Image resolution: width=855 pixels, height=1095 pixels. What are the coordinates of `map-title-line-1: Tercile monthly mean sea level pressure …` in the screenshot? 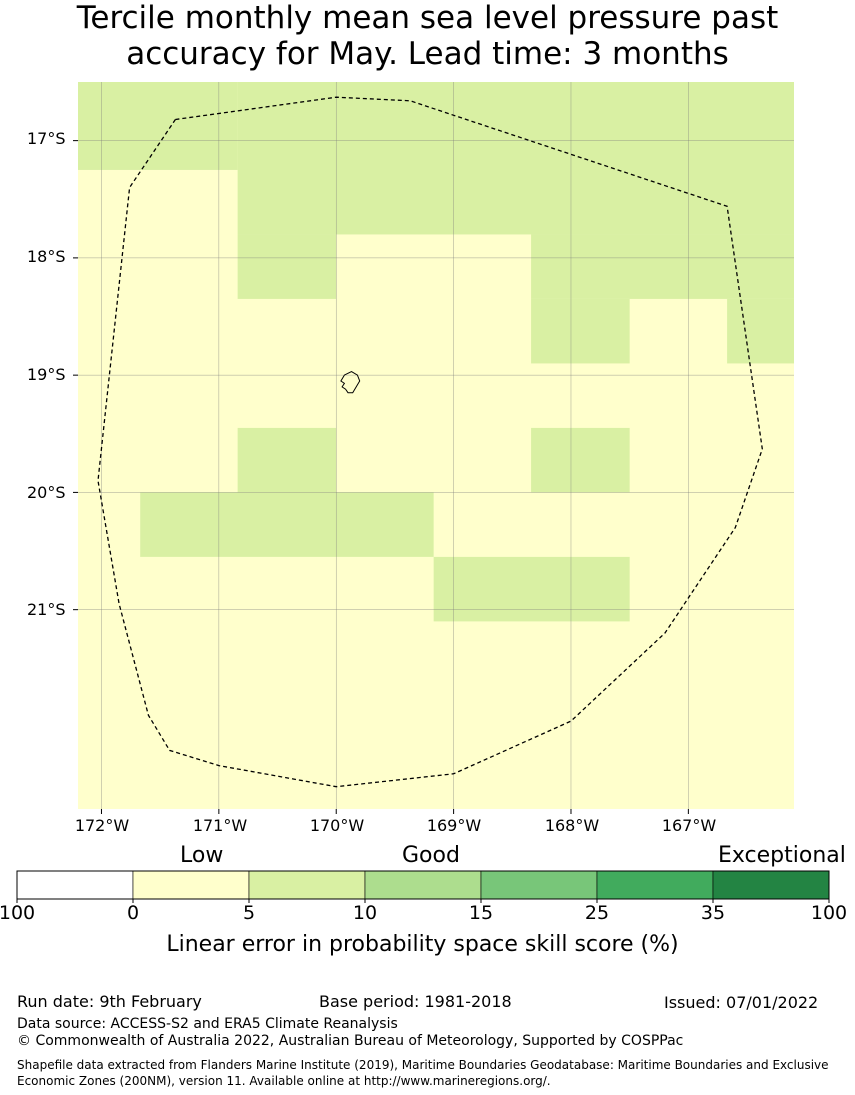 It's located at (427, 18).